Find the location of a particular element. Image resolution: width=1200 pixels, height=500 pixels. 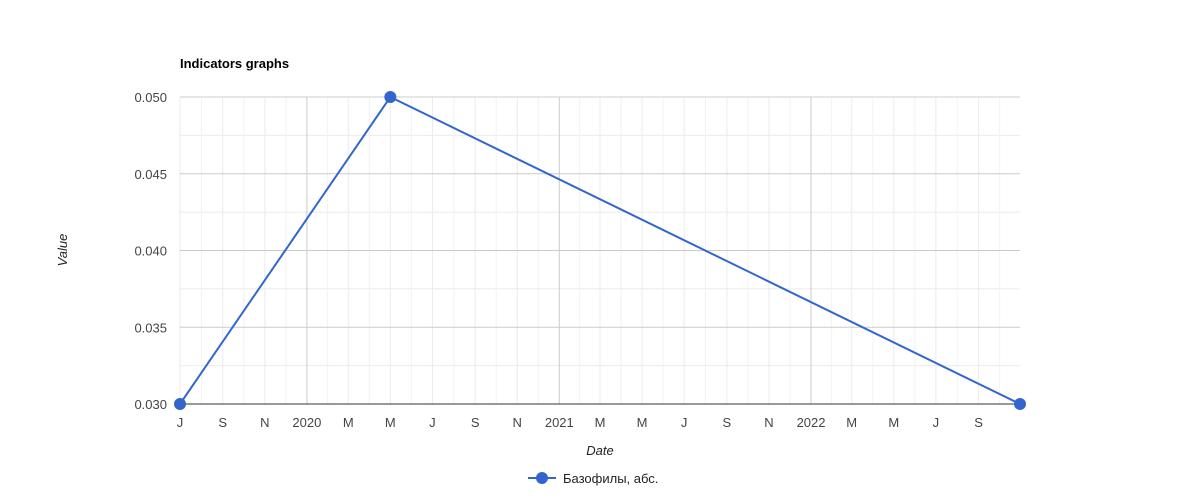

y-axis-ticks: 0.030 0.035 0.040 0.045 0.050 is located at coordinates (150, 251).